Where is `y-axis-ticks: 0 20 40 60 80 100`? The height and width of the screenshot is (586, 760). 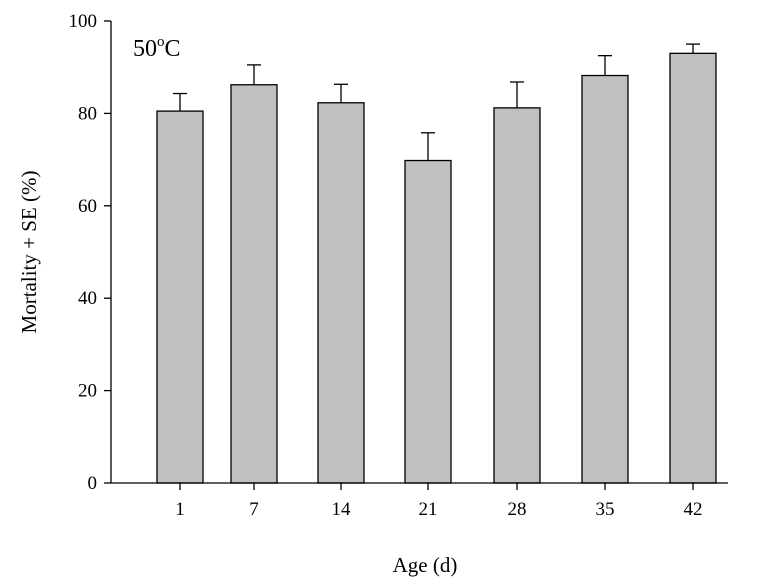 y-axis-ticks: 0 20 40 60 80 100 is located at coordinates (90, 252).